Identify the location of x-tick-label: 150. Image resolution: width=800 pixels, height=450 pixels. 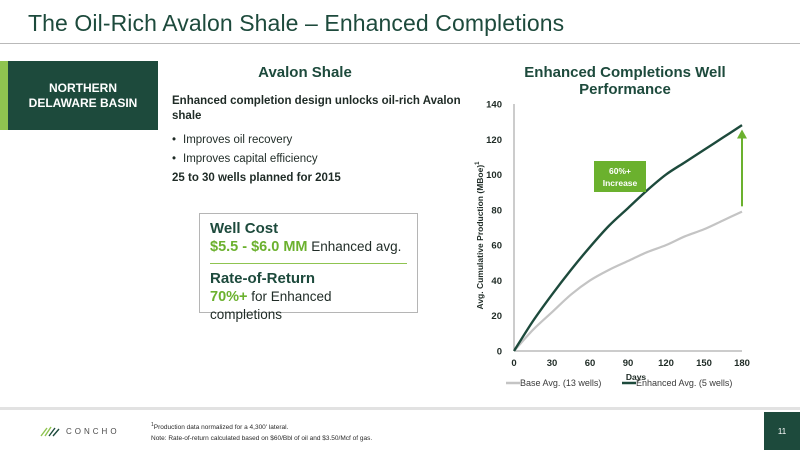
(704, 363).